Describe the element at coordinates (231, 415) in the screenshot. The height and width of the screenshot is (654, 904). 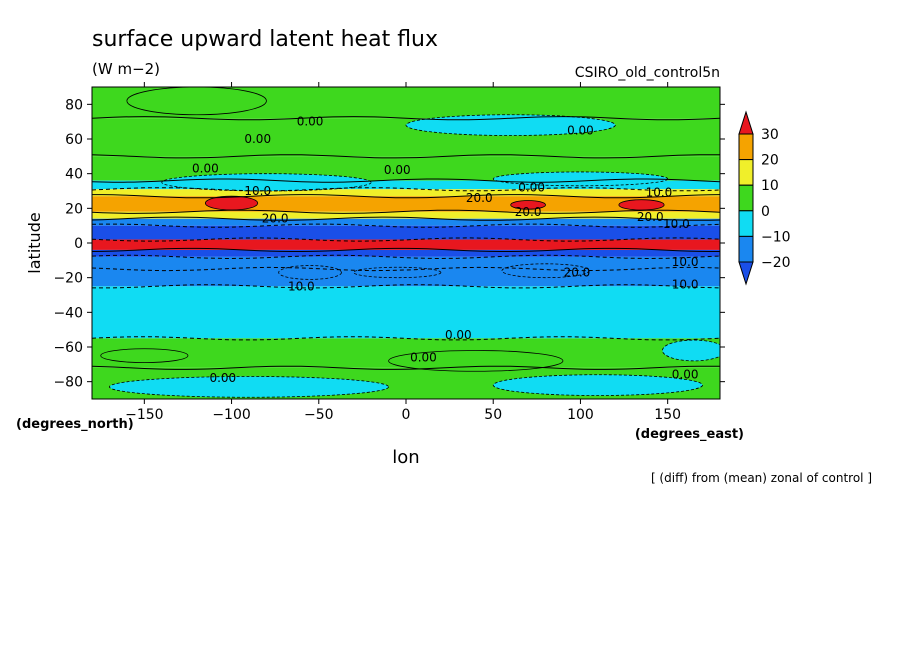
I see `x-tick-label-1: −100` at that location.